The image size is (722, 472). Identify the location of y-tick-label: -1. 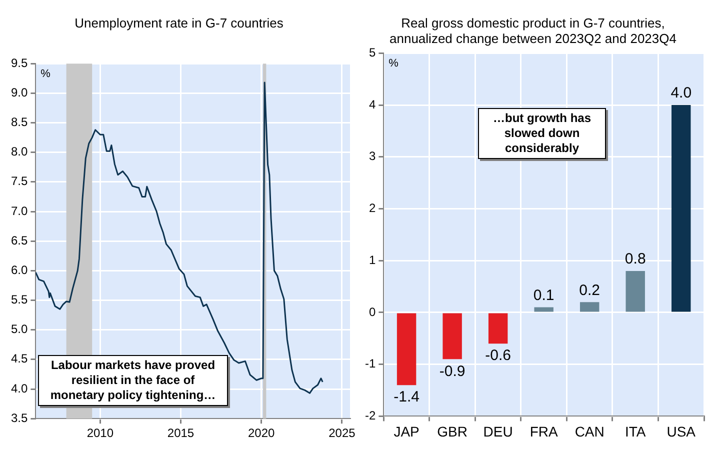
(370, 363).